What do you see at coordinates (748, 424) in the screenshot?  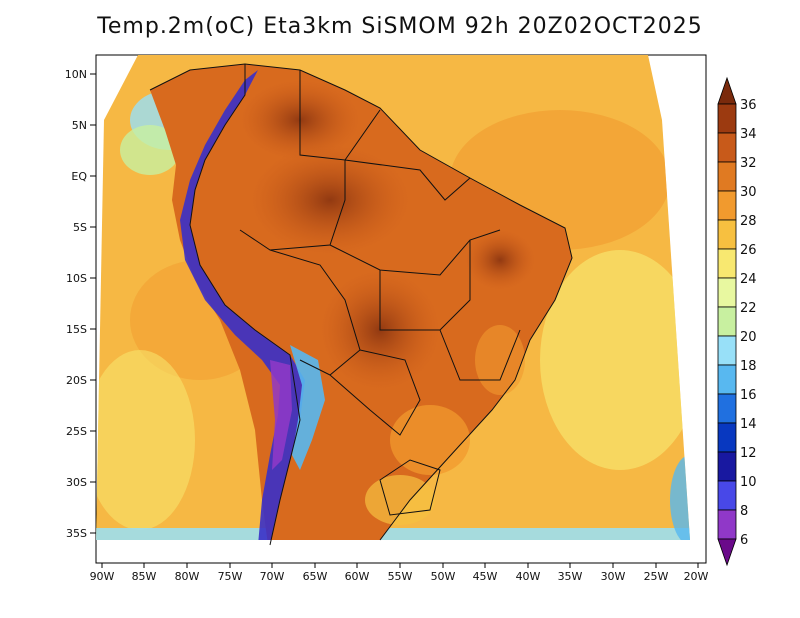 I see `colorbar-label: 14` at bounding box center [748, 424].